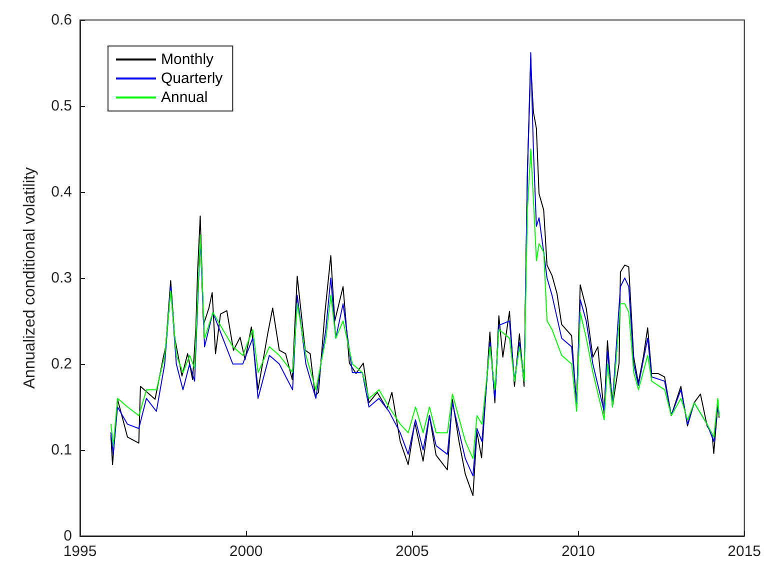 This screenshot has height=578, width=772. I want to click on legend-label: Annual, so click(184, 97).